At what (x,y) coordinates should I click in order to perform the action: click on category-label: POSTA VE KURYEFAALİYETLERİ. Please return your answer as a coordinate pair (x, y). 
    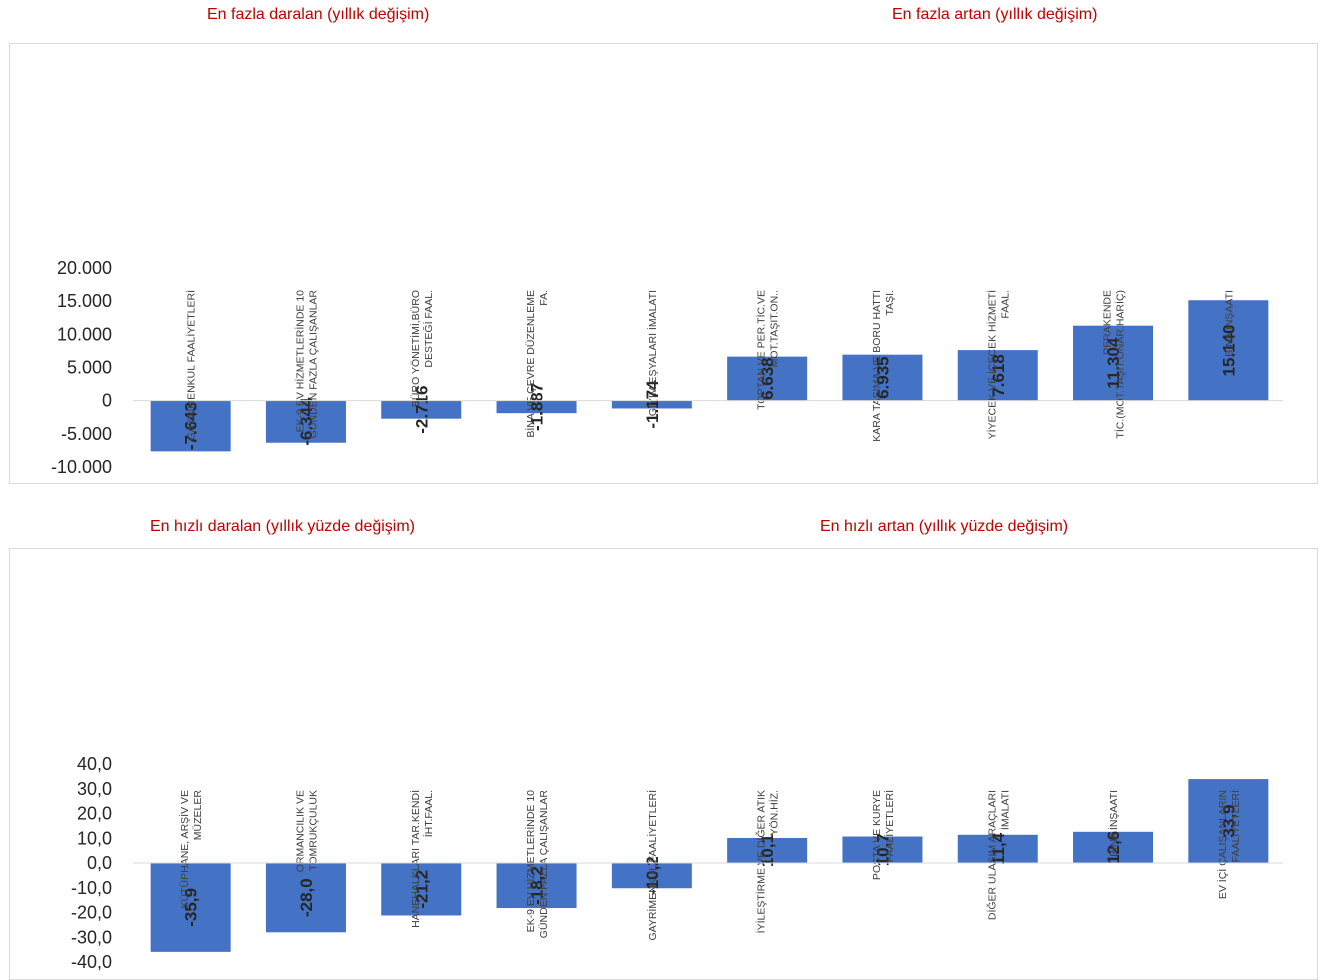
    Looking at the image, I should click on (883, 835).